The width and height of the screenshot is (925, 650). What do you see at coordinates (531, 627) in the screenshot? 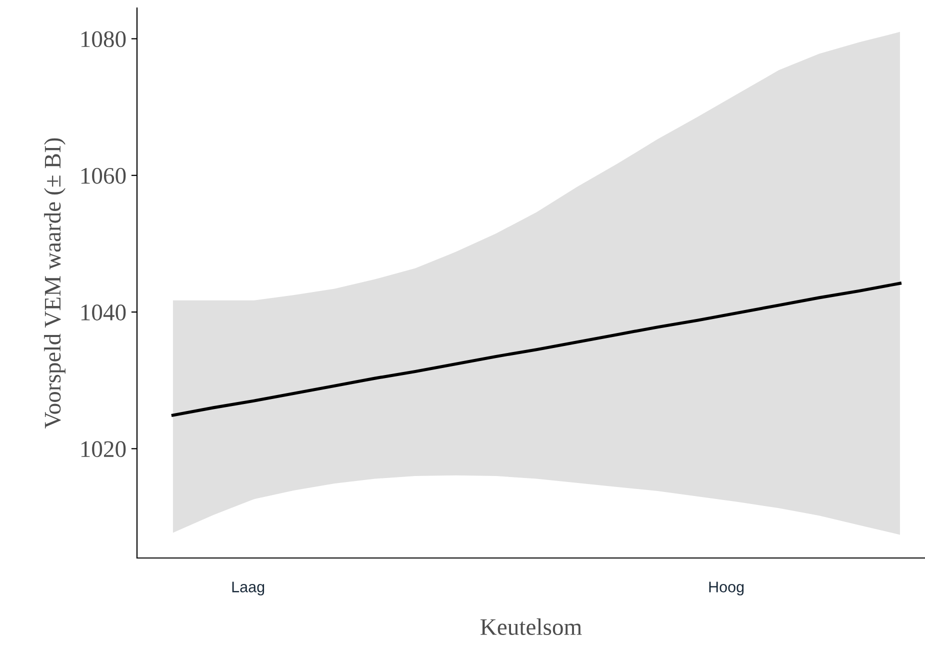
I see `x-axis-title: Keutelsom` at bounding box center [531, 627].